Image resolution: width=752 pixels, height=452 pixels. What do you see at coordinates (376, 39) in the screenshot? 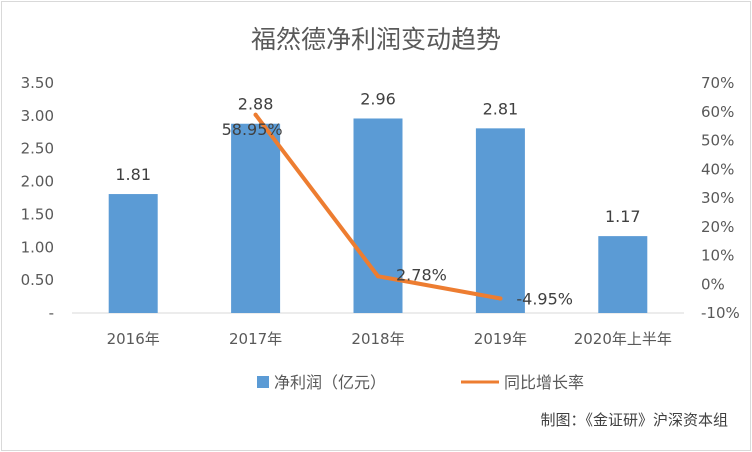
I see `chart-title: 福然德净利润变动趋势` at bounding box center [376, 39].